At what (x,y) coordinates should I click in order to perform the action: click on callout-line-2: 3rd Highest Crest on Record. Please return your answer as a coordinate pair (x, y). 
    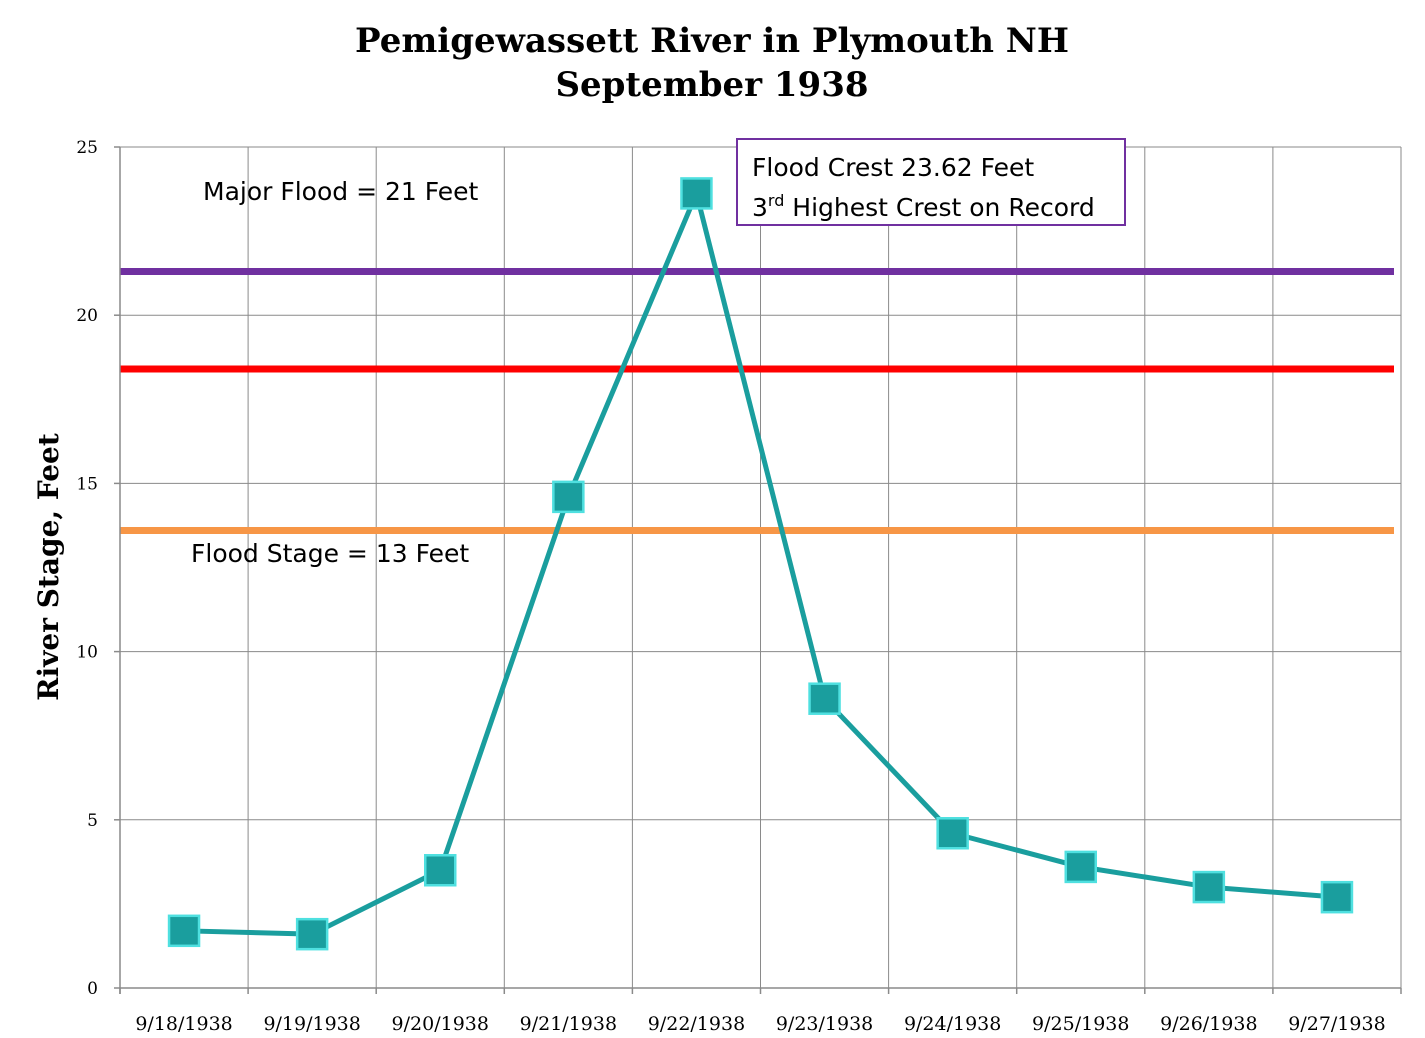
    Looking at the image, I should click on (923, 206).